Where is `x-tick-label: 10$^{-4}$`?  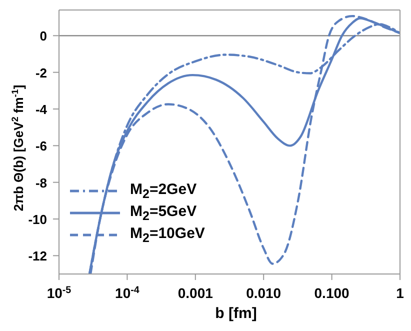 x-tick-label: 10$^{-4}$ is located at coordinates (127, 292).